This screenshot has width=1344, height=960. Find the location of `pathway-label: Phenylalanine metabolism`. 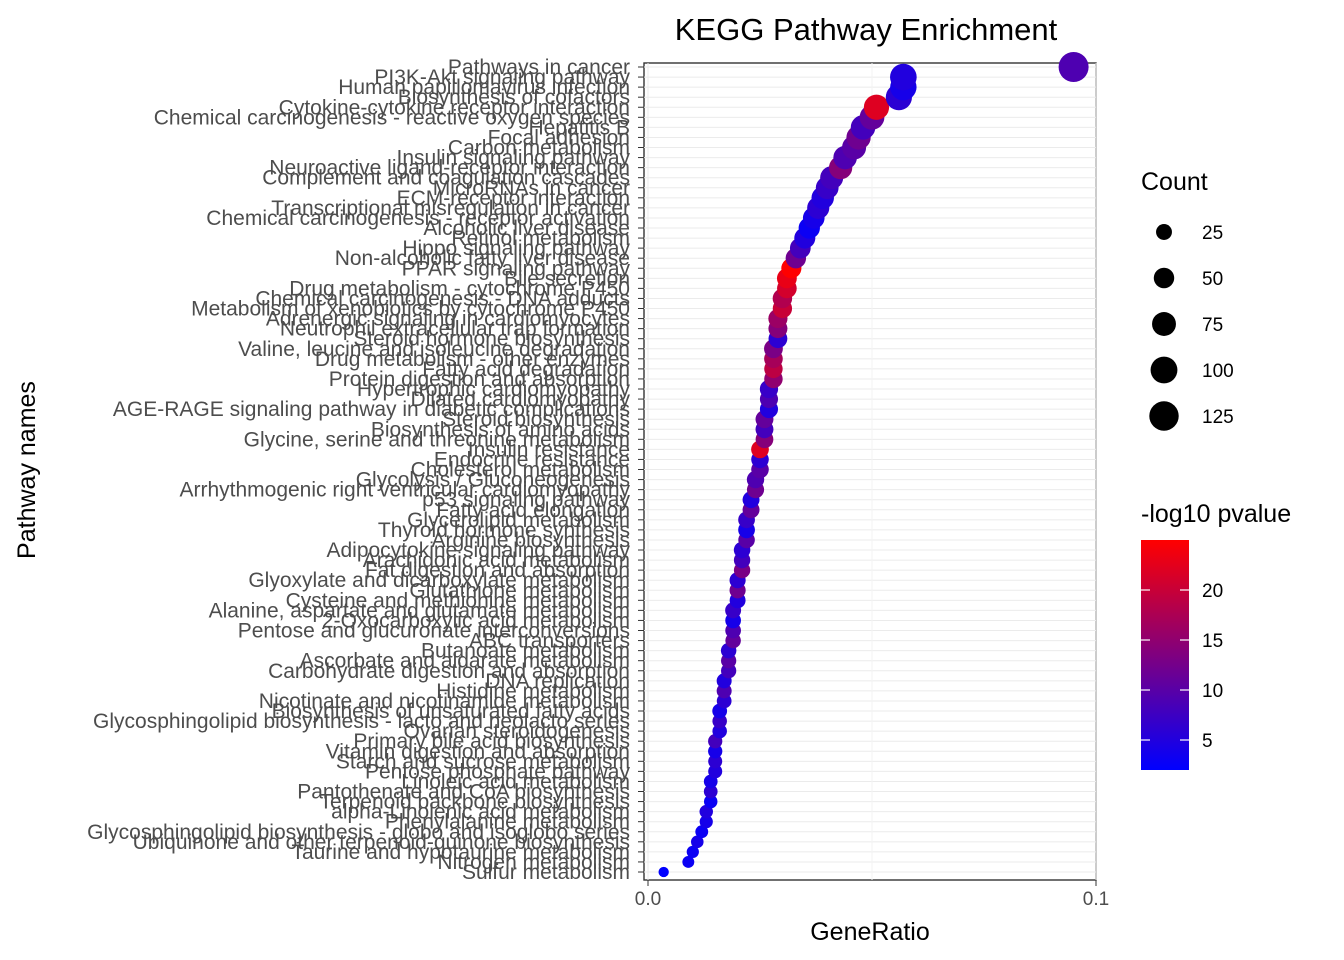

pathway-label: Phenylalanine metabolism is located at coordinates (507, 822).